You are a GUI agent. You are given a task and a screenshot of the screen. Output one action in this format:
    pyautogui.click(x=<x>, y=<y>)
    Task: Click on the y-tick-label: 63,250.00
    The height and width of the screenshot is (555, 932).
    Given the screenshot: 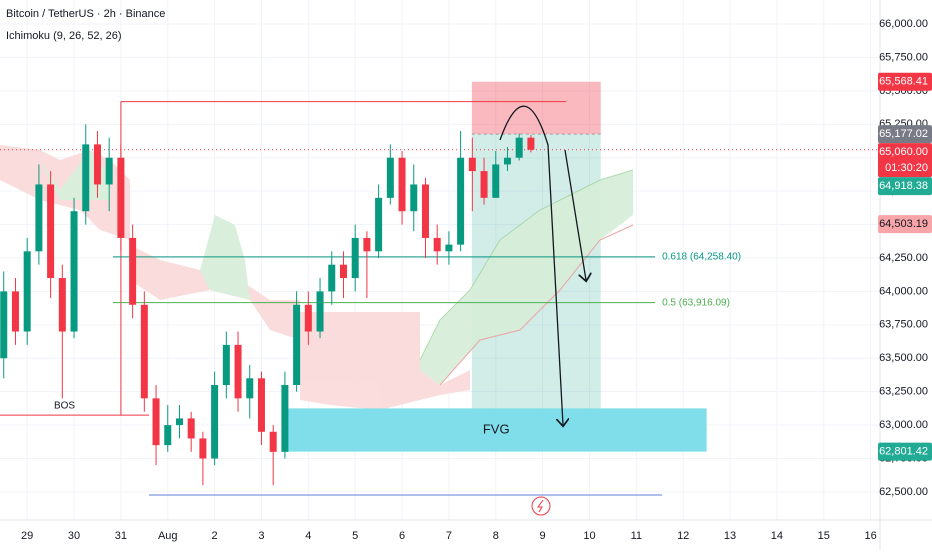 What is the action you would take?
    pyautogui.click(x=903, y=392)
    